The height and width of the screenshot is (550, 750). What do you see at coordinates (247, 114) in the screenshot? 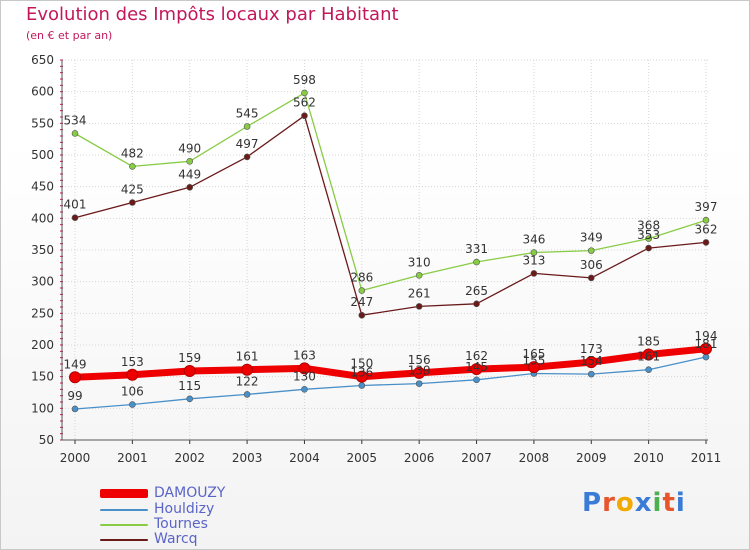
I see `data-label-tournes: 545` at bounding box center [247, 114].